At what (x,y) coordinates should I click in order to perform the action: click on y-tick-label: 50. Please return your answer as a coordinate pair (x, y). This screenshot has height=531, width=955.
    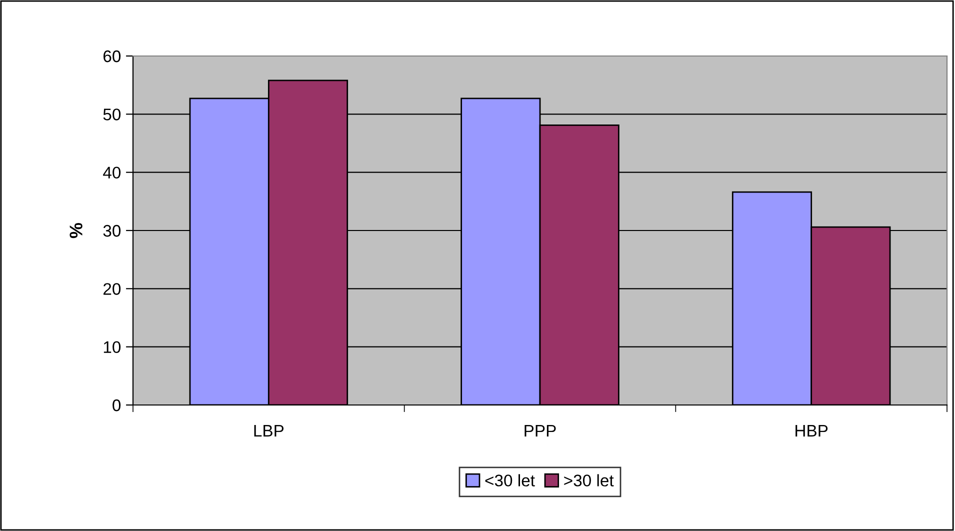
    Looking at the image, I should click on (112, 114).